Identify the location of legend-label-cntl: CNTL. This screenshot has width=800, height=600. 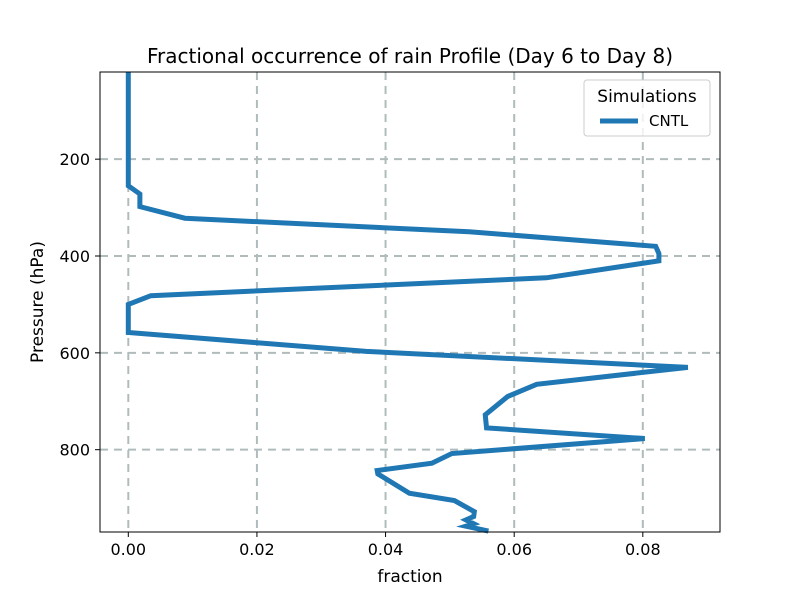
(669, 121).